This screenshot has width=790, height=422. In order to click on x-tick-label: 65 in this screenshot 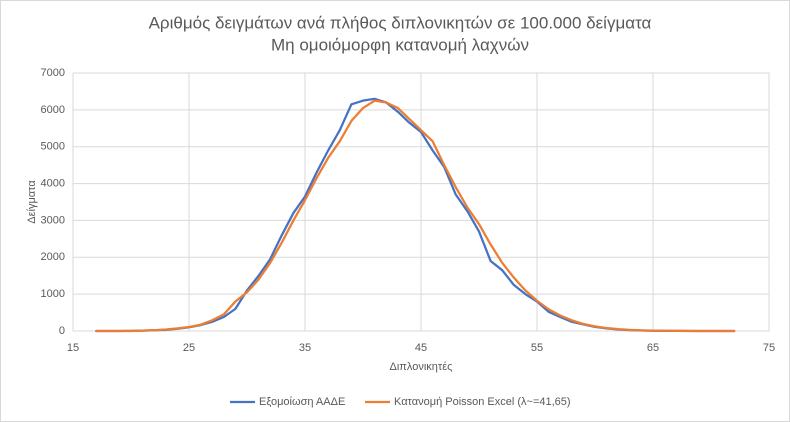, I will do `click(653, 348)`.